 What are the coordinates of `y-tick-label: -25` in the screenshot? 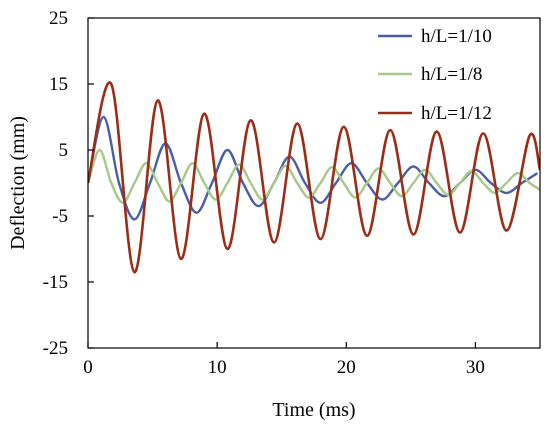 It's located at (55, 348).